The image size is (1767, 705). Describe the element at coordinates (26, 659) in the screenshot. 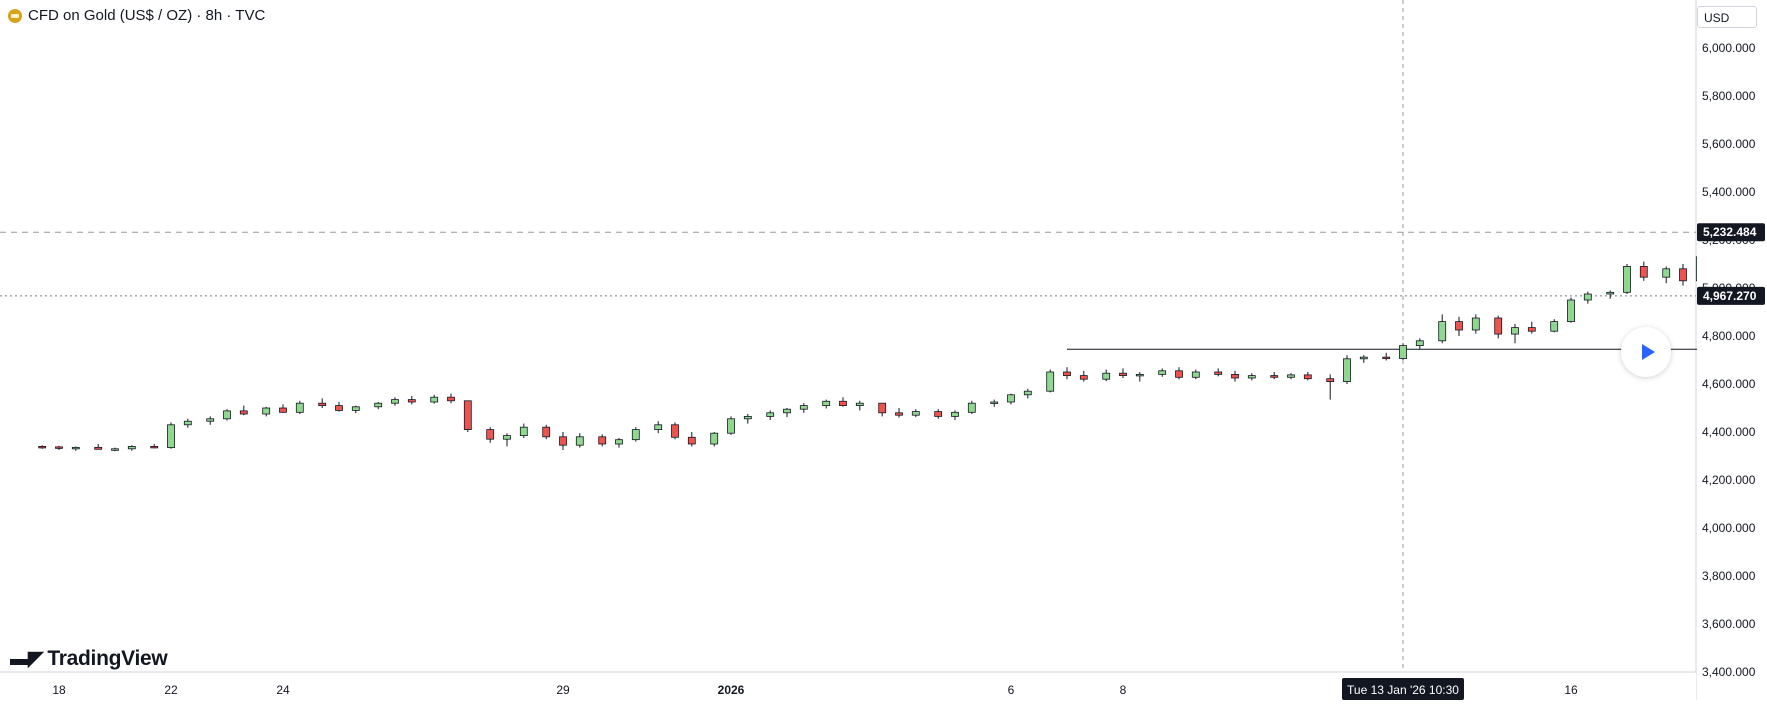

I see `tradingview-logo-icon: ▬◤` at that location.